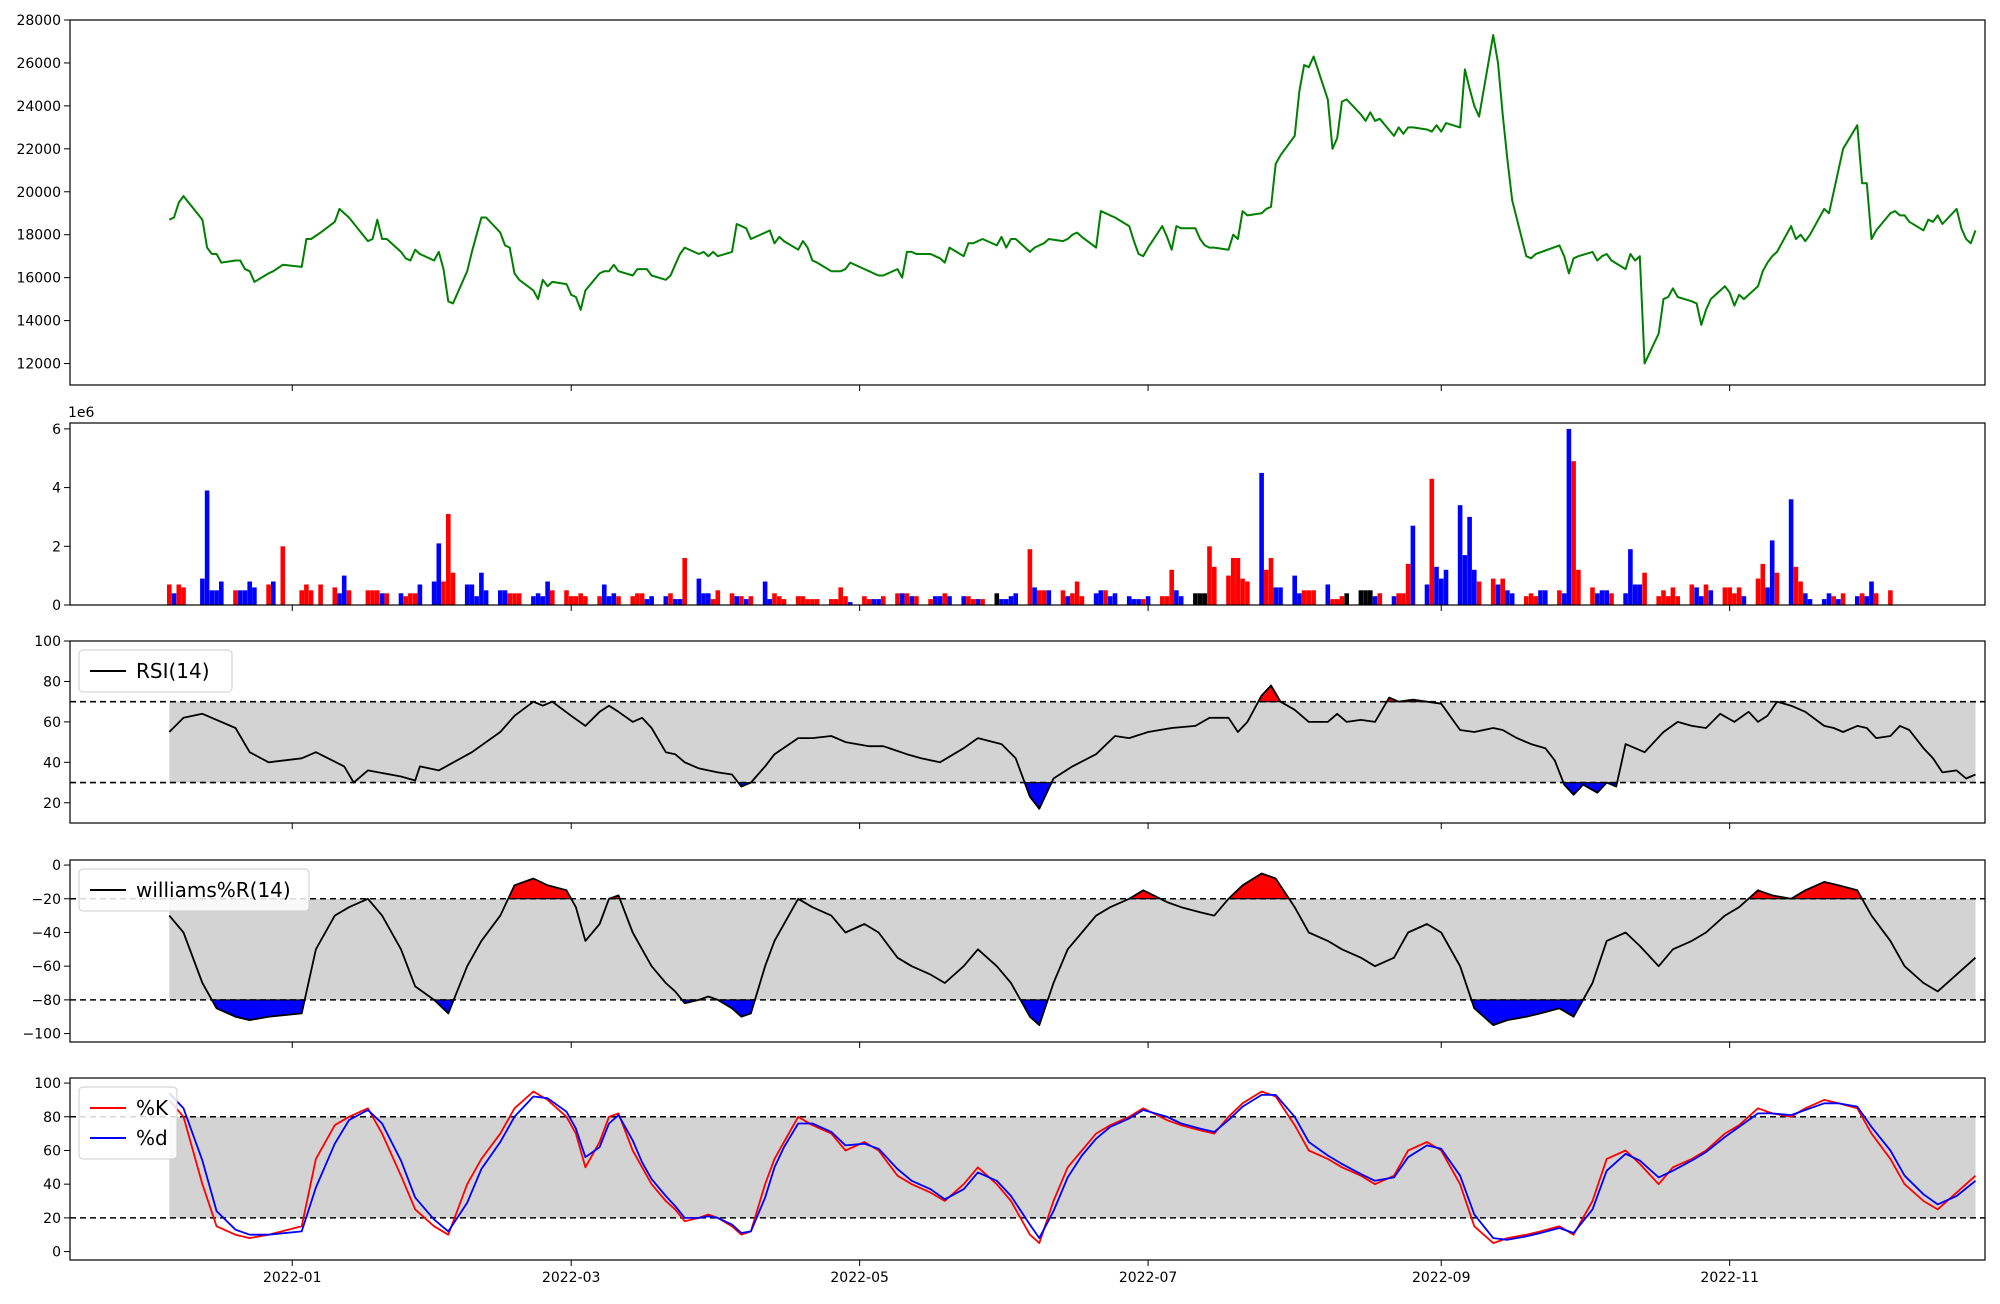 This screenshot has width=2000, height=1304. I want to click on price-ytick-label: 12000, so click(38, 365).